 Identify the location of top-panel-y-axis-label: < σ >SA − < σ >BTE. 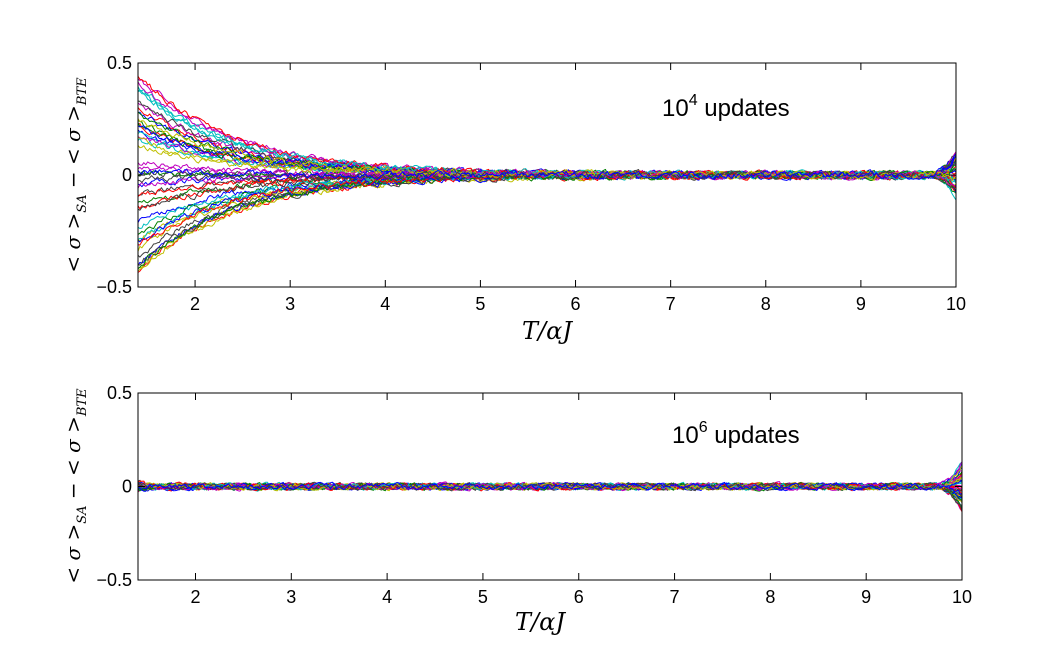
(75, 175).